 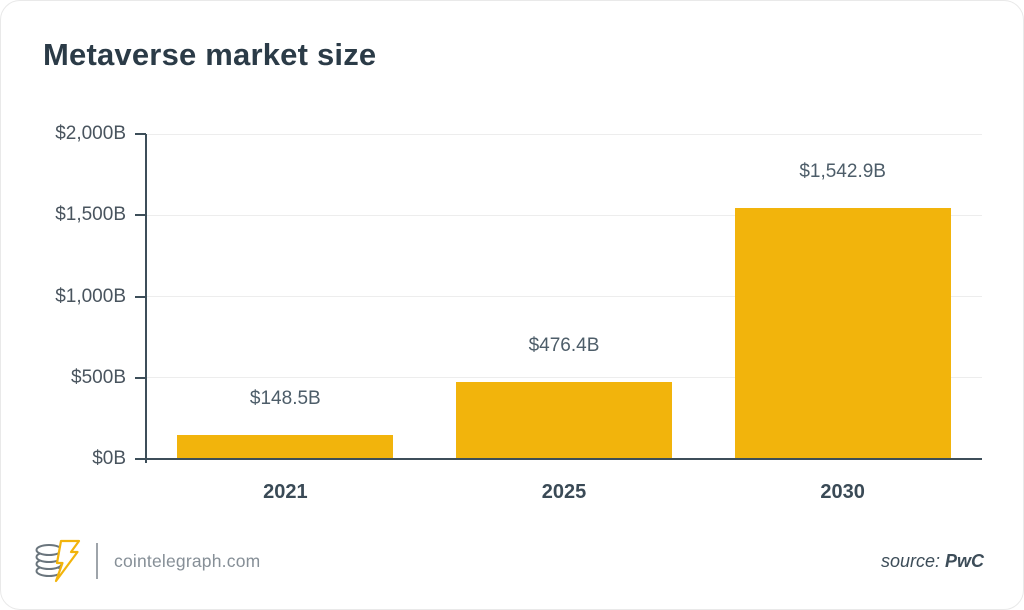 What do you see at coordinates (842, 333) in the screenshot?
I see `bar-2030` at bounding box center [842, 333].